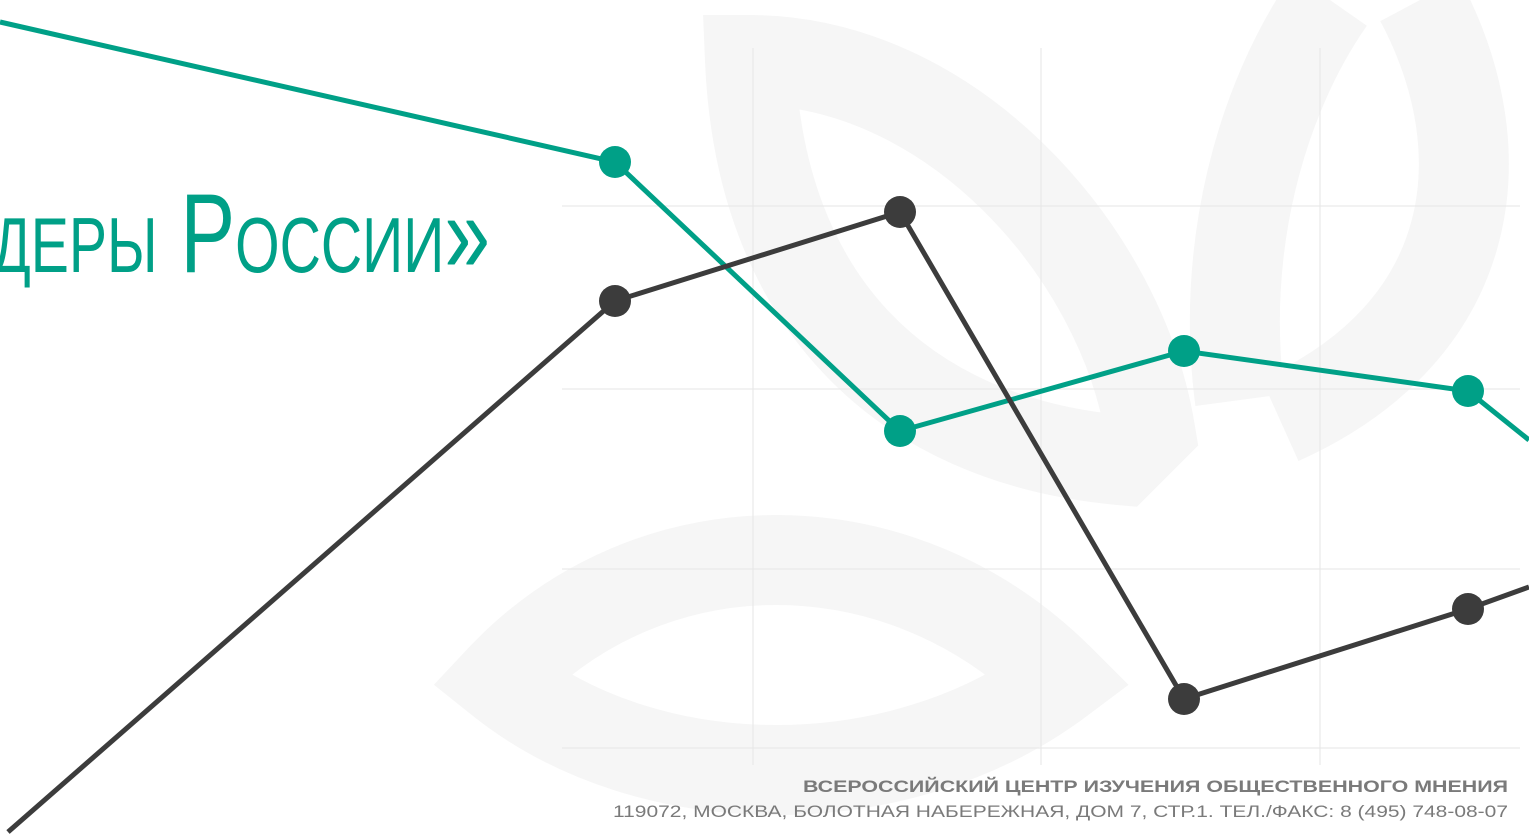 This screenshot has height=836, width=1529. Describe the element at coordinates (245, 233) in the screenshot. I see `slide-title: деры России»` at that location.